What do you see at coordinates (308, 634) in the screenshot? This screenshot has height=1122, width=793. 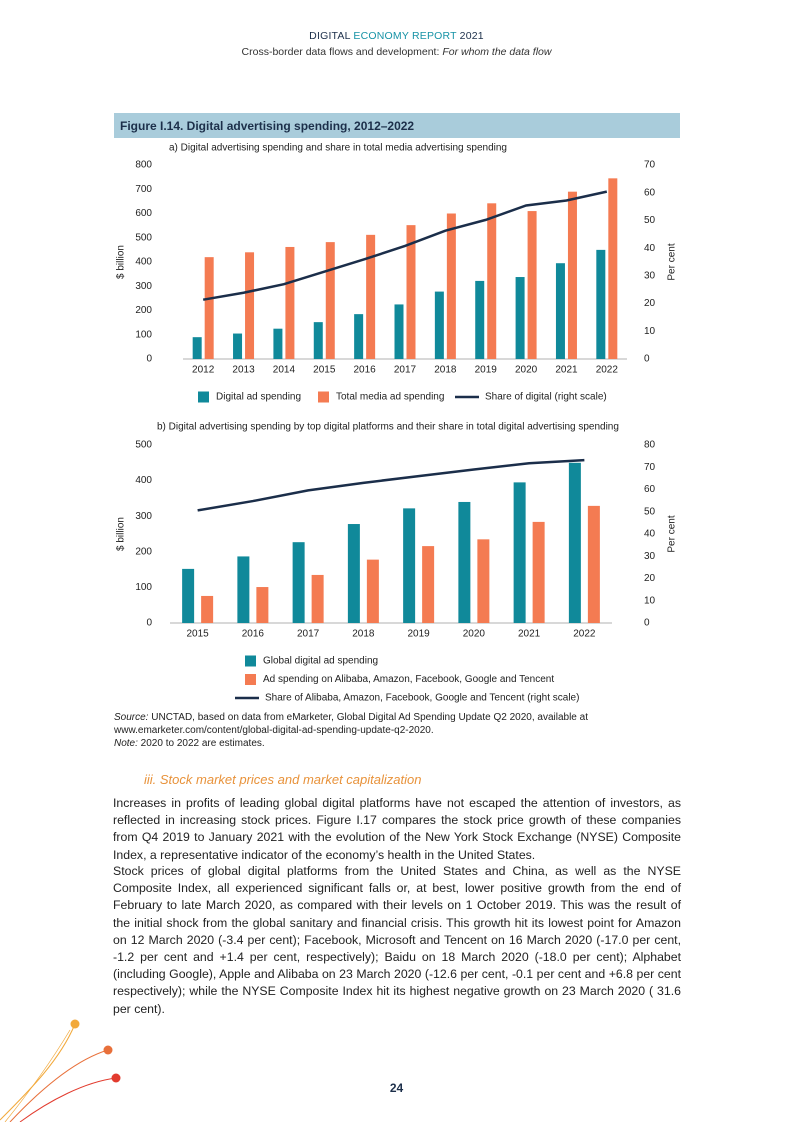 I see `x-tick-label: 2017` at bounding box center [308, 634].